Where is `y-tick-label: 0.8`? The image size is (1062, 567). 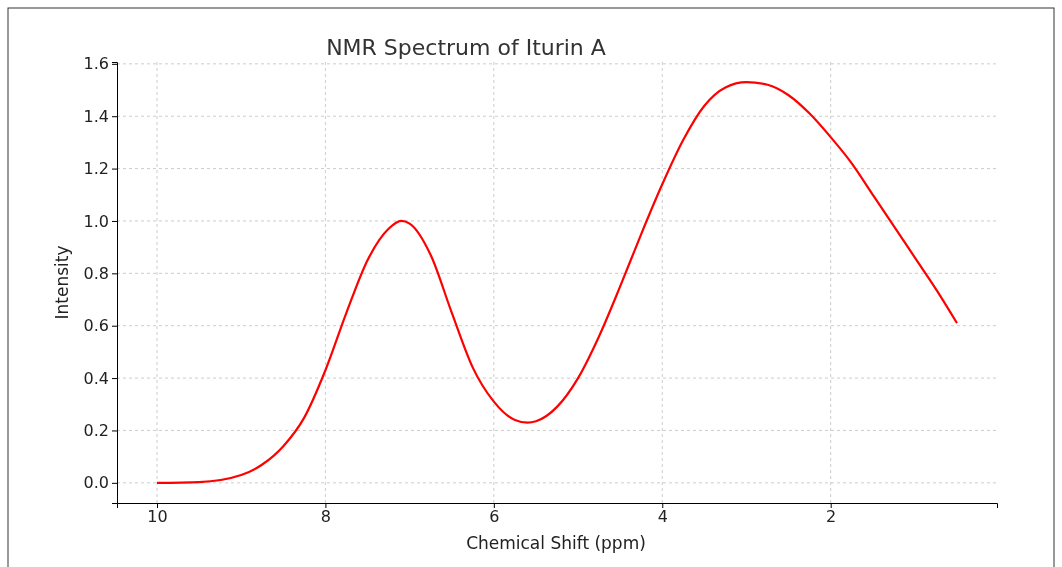
y-tick-label: 0.8 is located at coordinates (96, 273).